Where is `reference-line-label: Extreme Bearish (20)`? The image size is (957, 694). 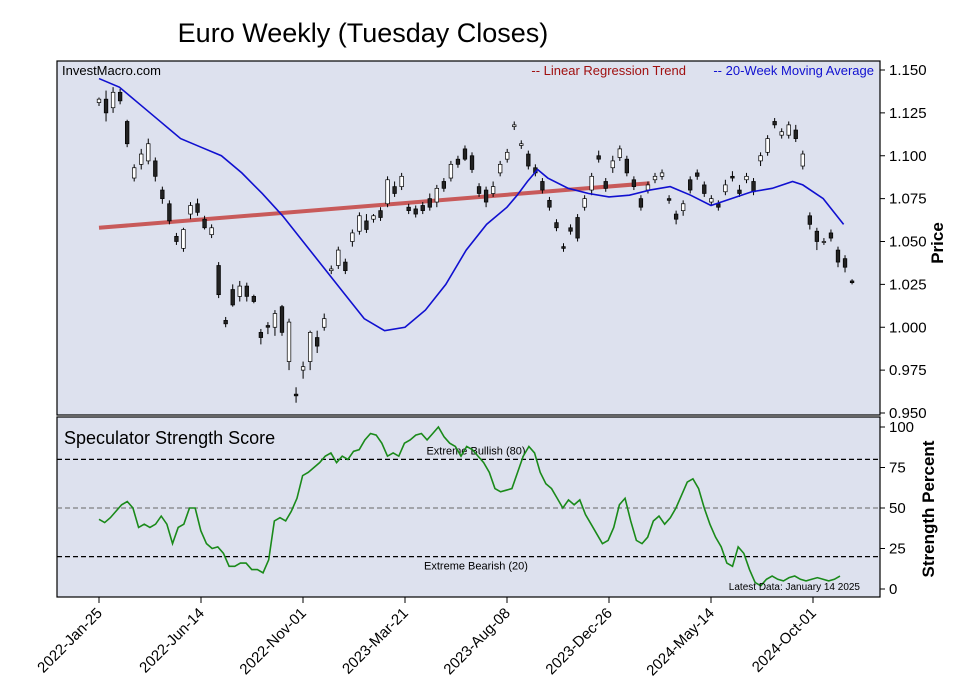
reference-line-label: Extreme Bearish (20) is located at coordinates (476, 567).